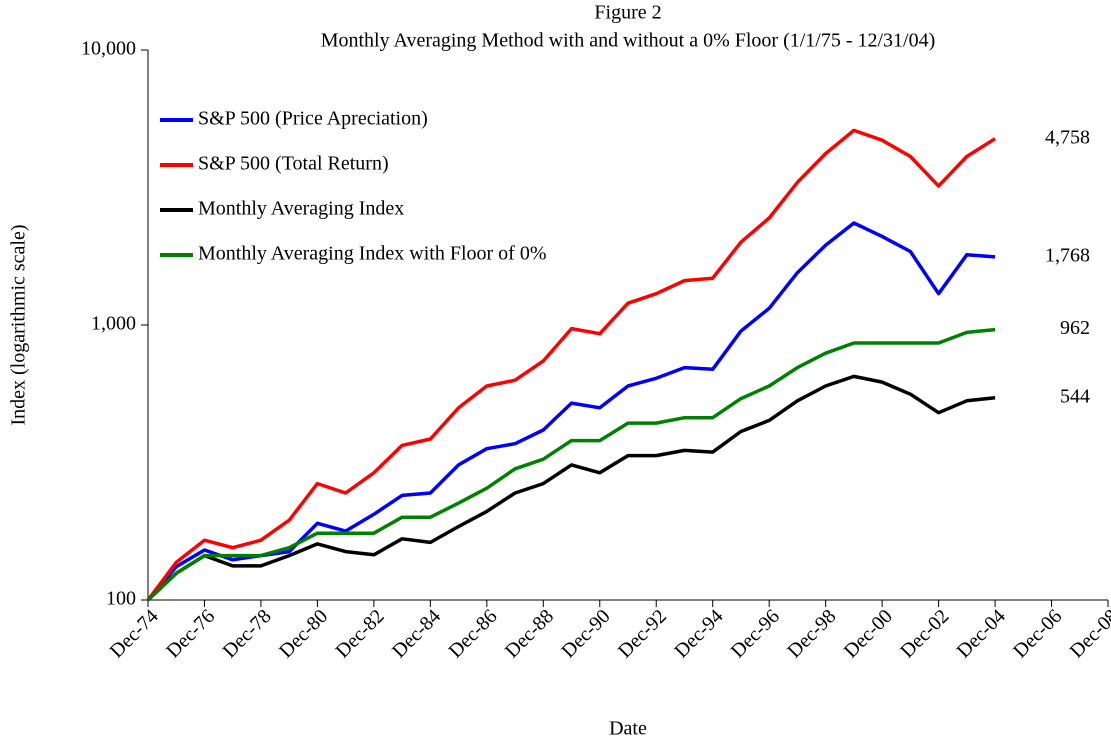 The width and height of the screenshot is (1111, 742). I want to click on legend-label: Monthly Averaging Index, so click(301, 209).